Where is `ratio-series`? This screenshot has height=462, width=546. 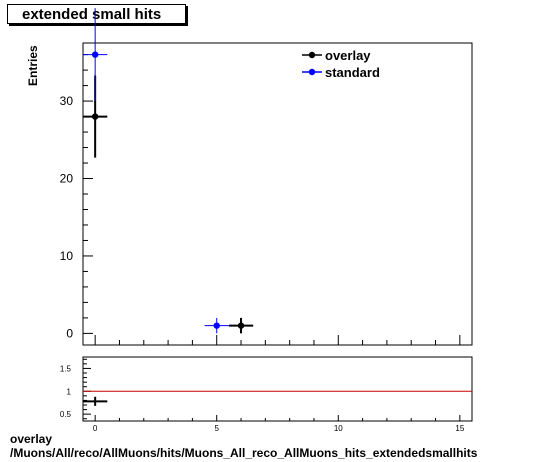
ratio-series is located at coordinates (95, 401).